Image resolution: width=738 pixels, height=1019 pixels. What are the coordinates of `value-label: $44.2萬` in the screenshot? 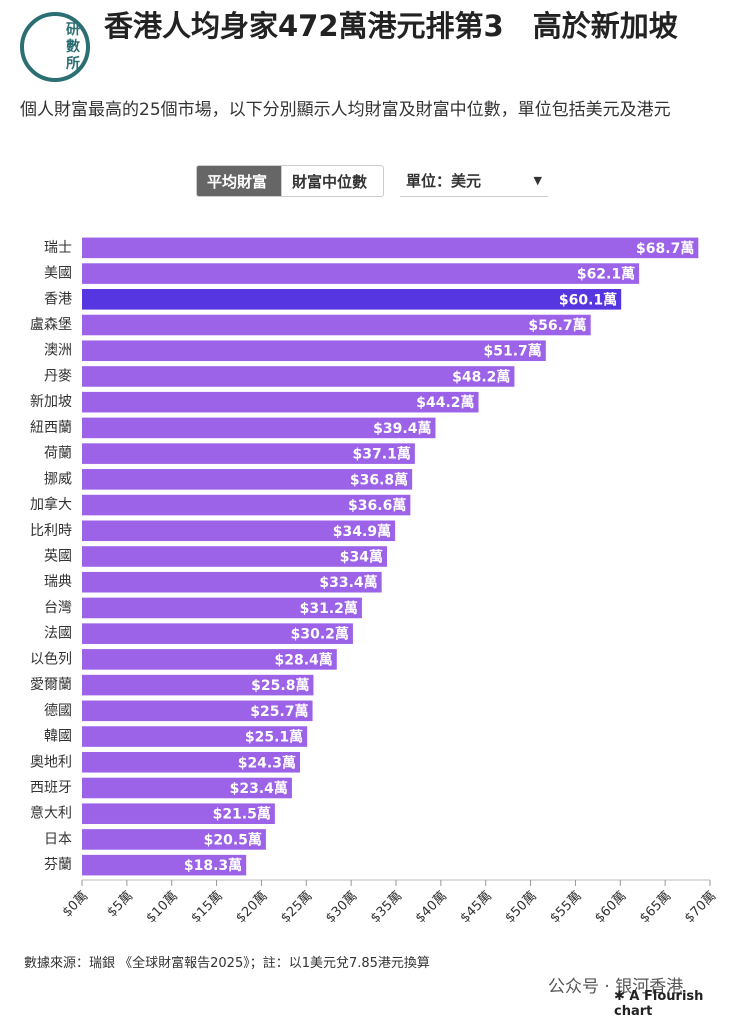 It's located at (445, 402).